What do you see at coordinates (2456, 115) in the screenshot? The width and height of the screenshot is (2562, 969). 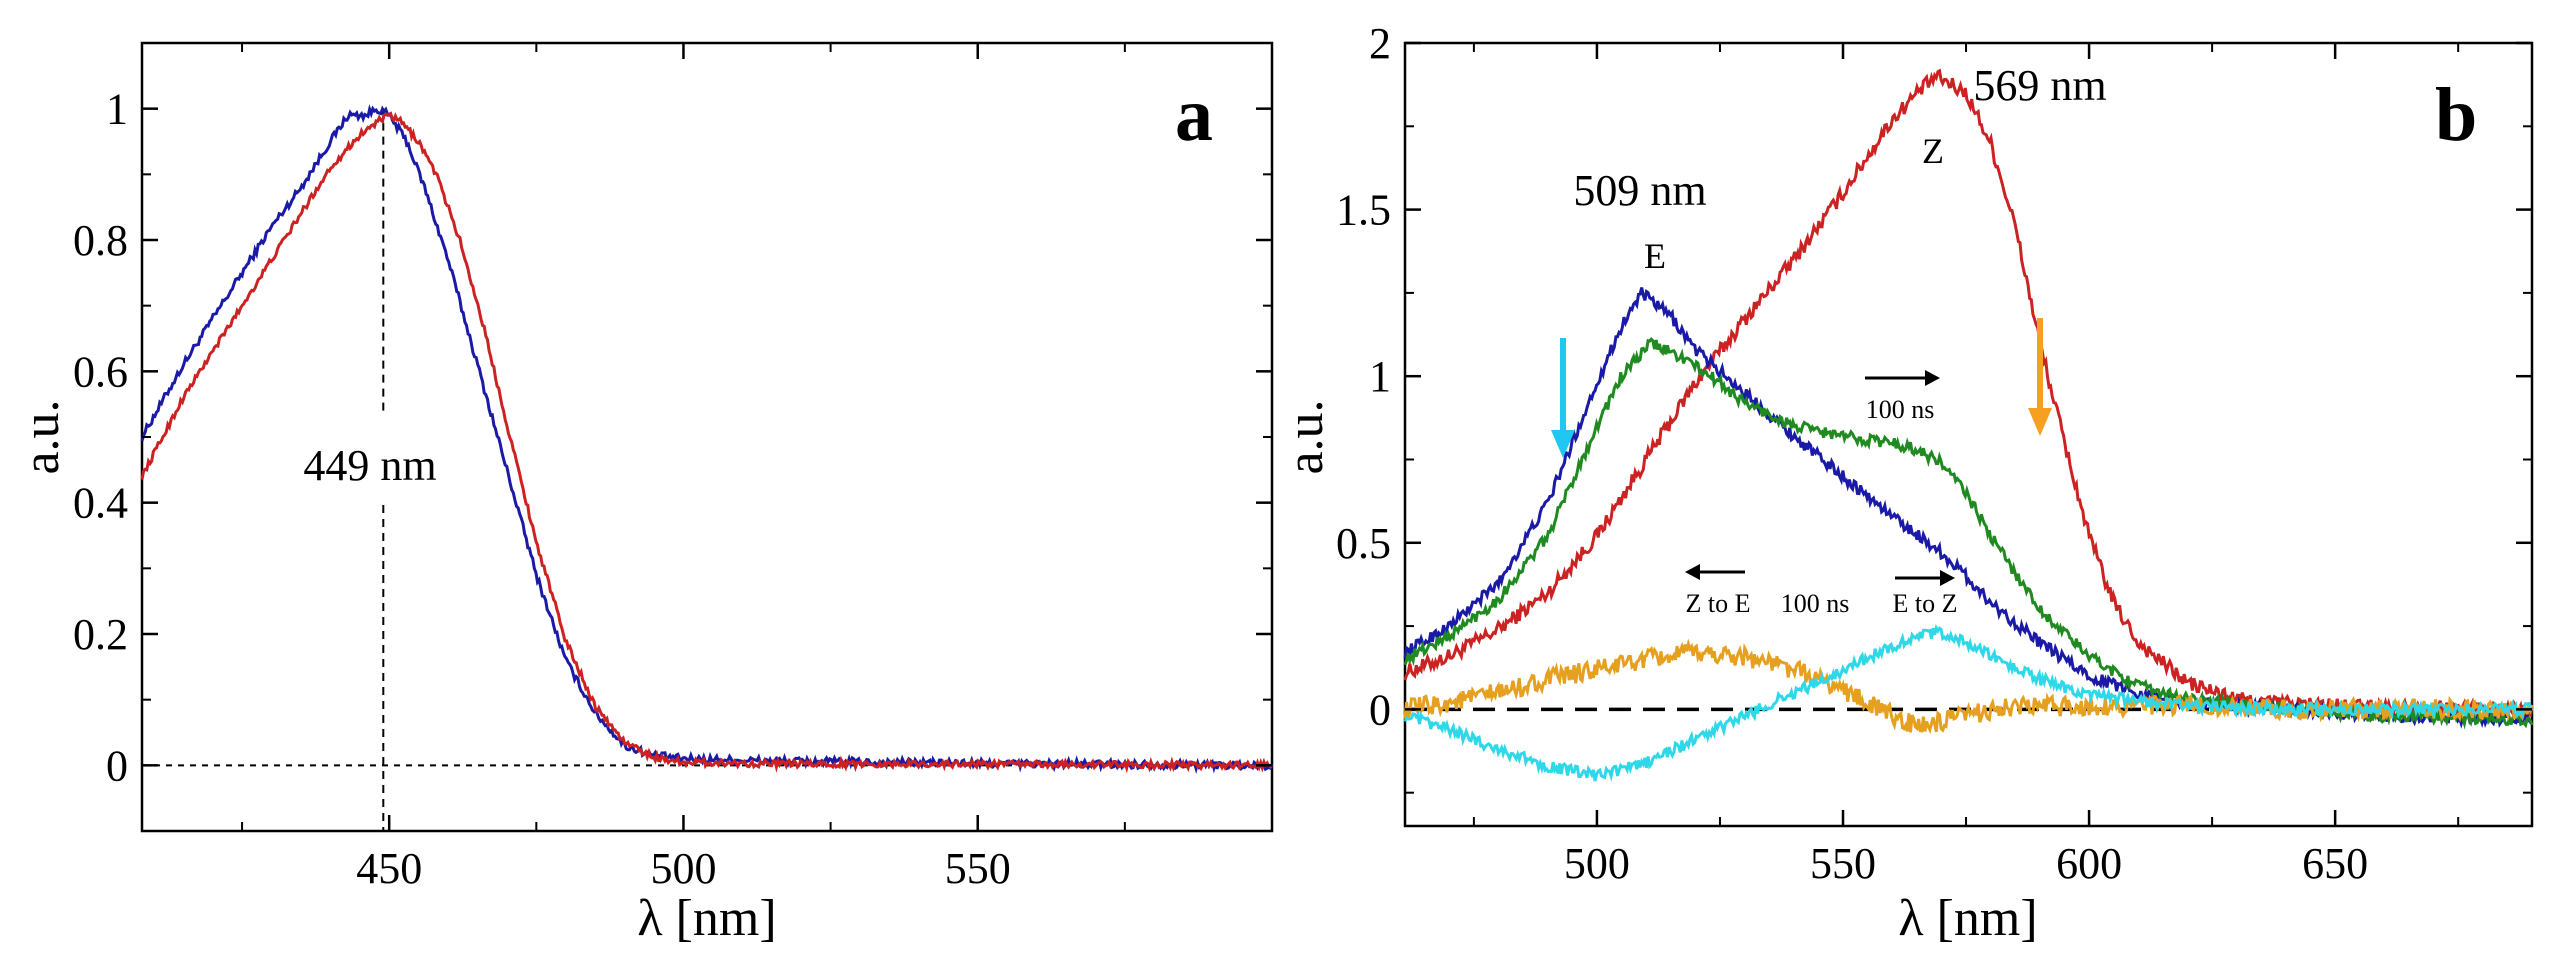 I see `panel-b-letter: b` at bounding box center [2456, 115].